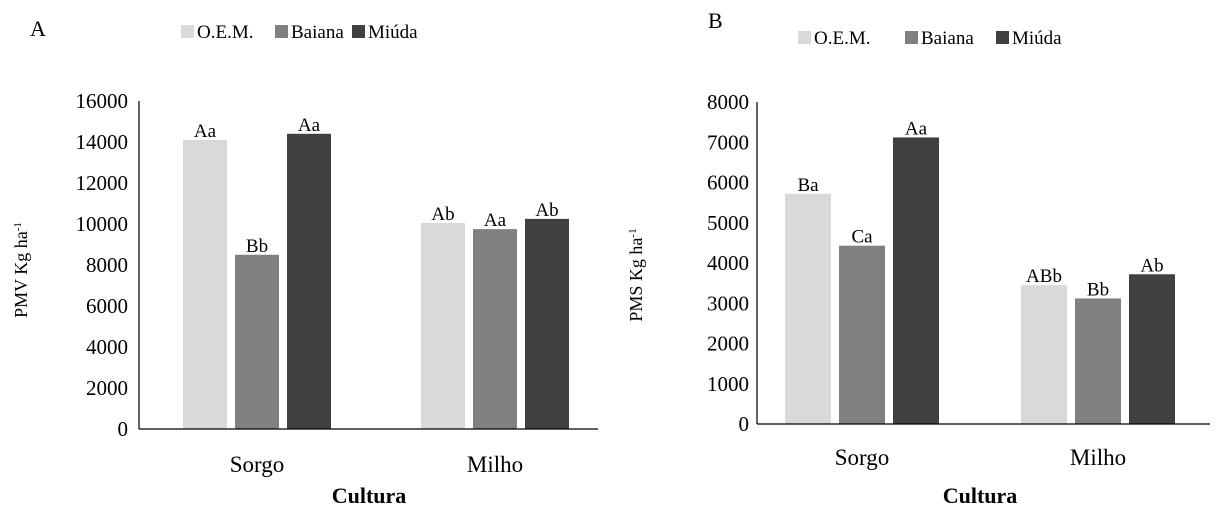 The image size is (1219, 511). I want to click on chart-b-legend: O.E.M. Baiana Miúda, so click(930, 38).